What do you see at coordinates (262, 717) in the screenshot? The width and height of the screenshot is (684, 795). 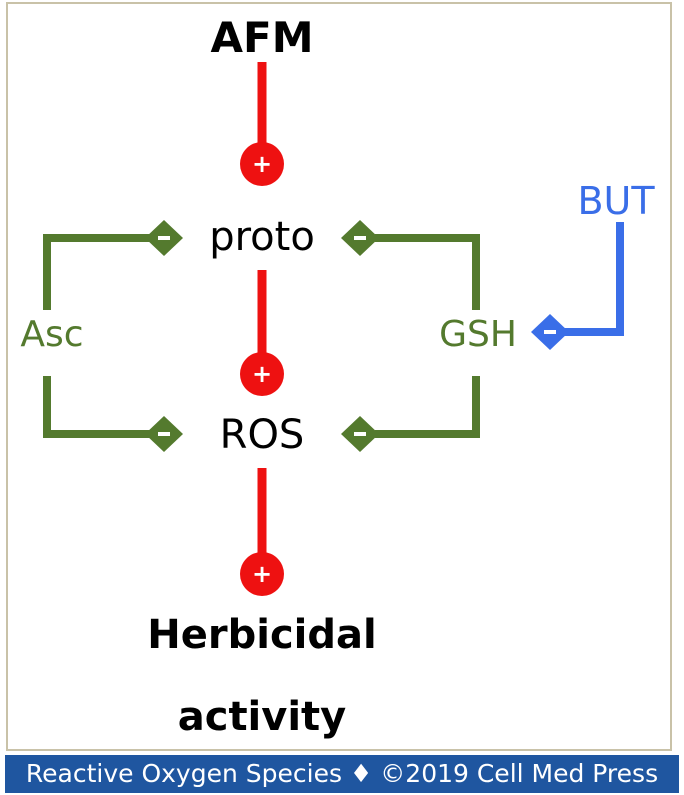 I see `node-herbicidal-line2: activity` at bounding box center [262, 717].